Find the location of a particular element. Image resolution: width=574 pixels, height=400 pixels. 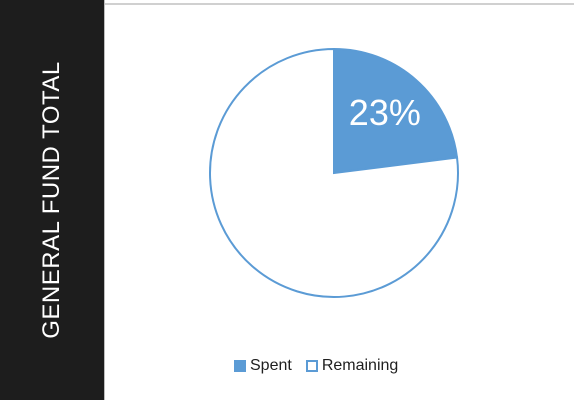

legend-item-remaining: Remaining is located at coordinates (352, 366).